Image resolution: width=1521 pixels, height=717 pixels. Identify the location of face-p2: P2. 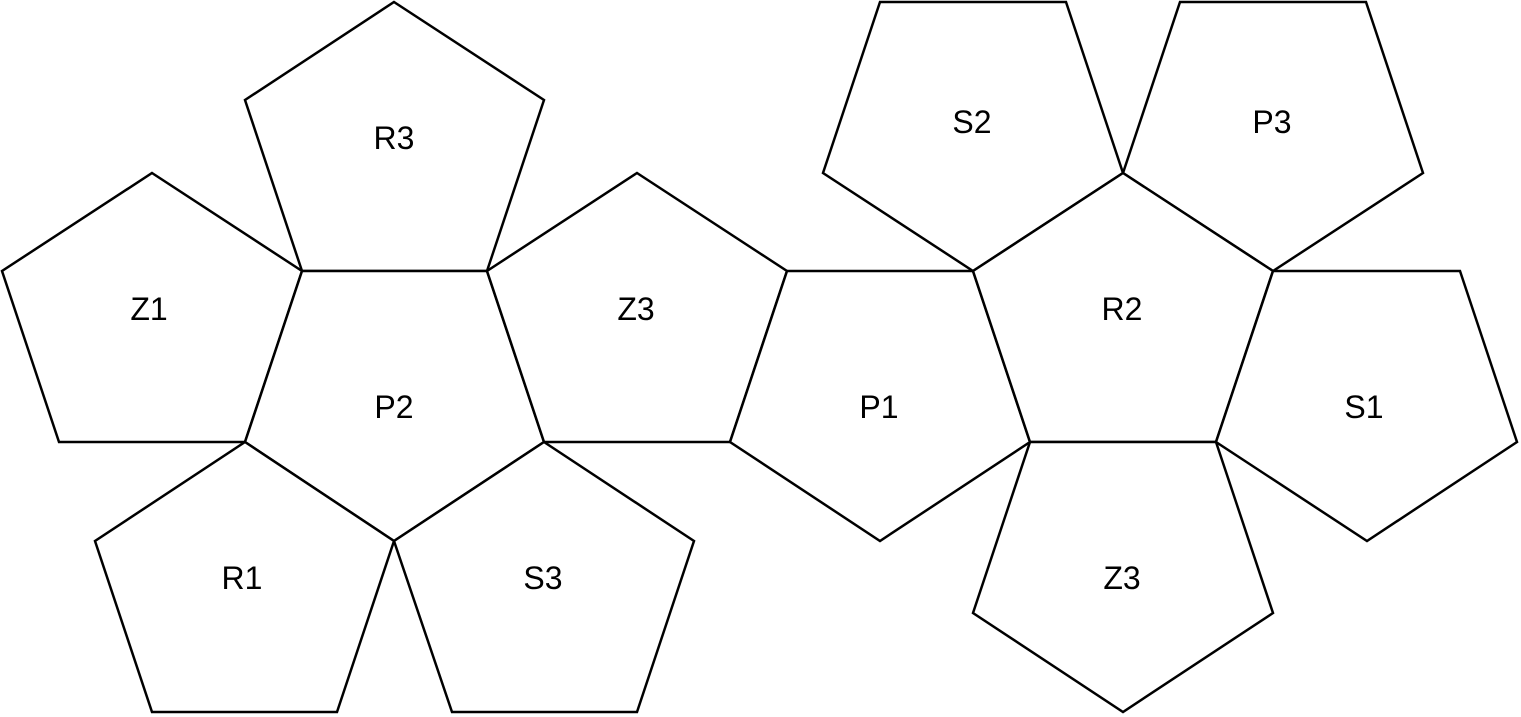
(394, 406).